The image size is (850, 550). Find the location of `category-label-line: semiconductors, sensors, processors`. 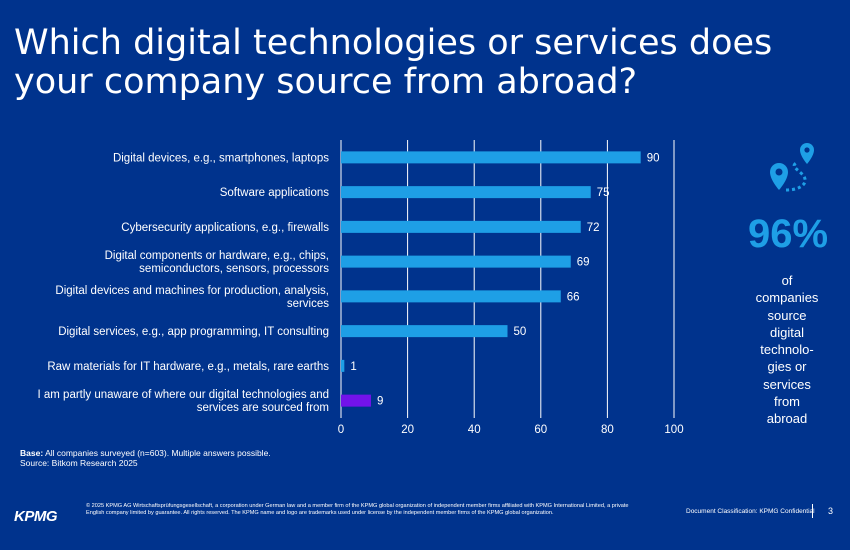

category-label-line: semiconductors, sensors, processors is located at coordinates (234, 269).